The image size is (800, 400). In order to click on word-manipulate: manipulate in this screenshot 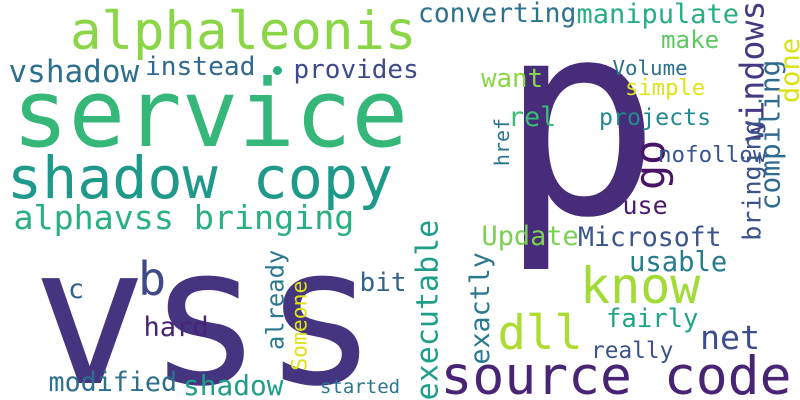, I will do `click(658, 15)`.